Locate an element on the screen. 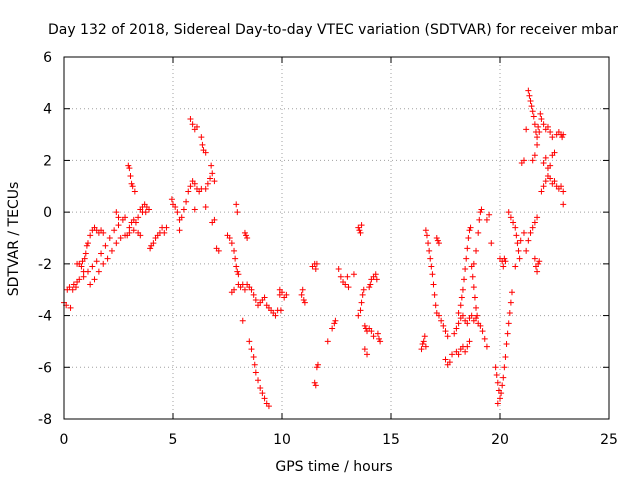 The width and height of the screenshot is (640, 480). y-tick-label: -8 is located at coordinates (45, 420).